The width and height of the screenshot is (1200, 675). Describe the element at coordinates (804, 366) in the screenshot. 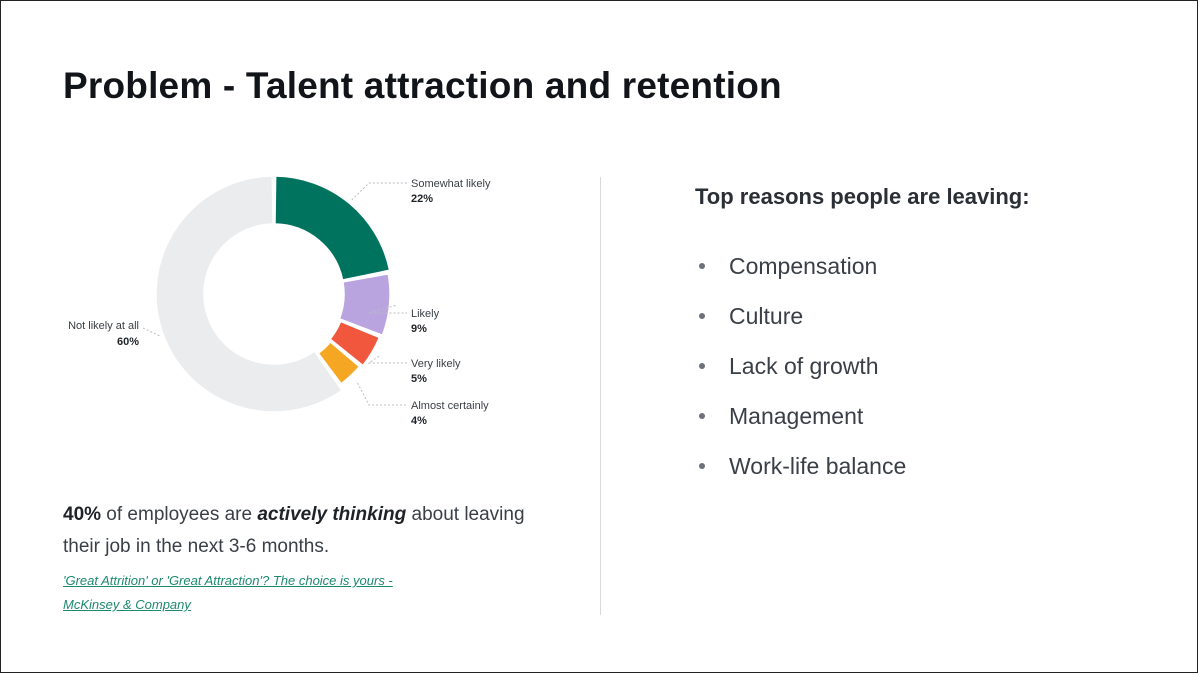

I see `reason-label: Lack of growth` at that location.